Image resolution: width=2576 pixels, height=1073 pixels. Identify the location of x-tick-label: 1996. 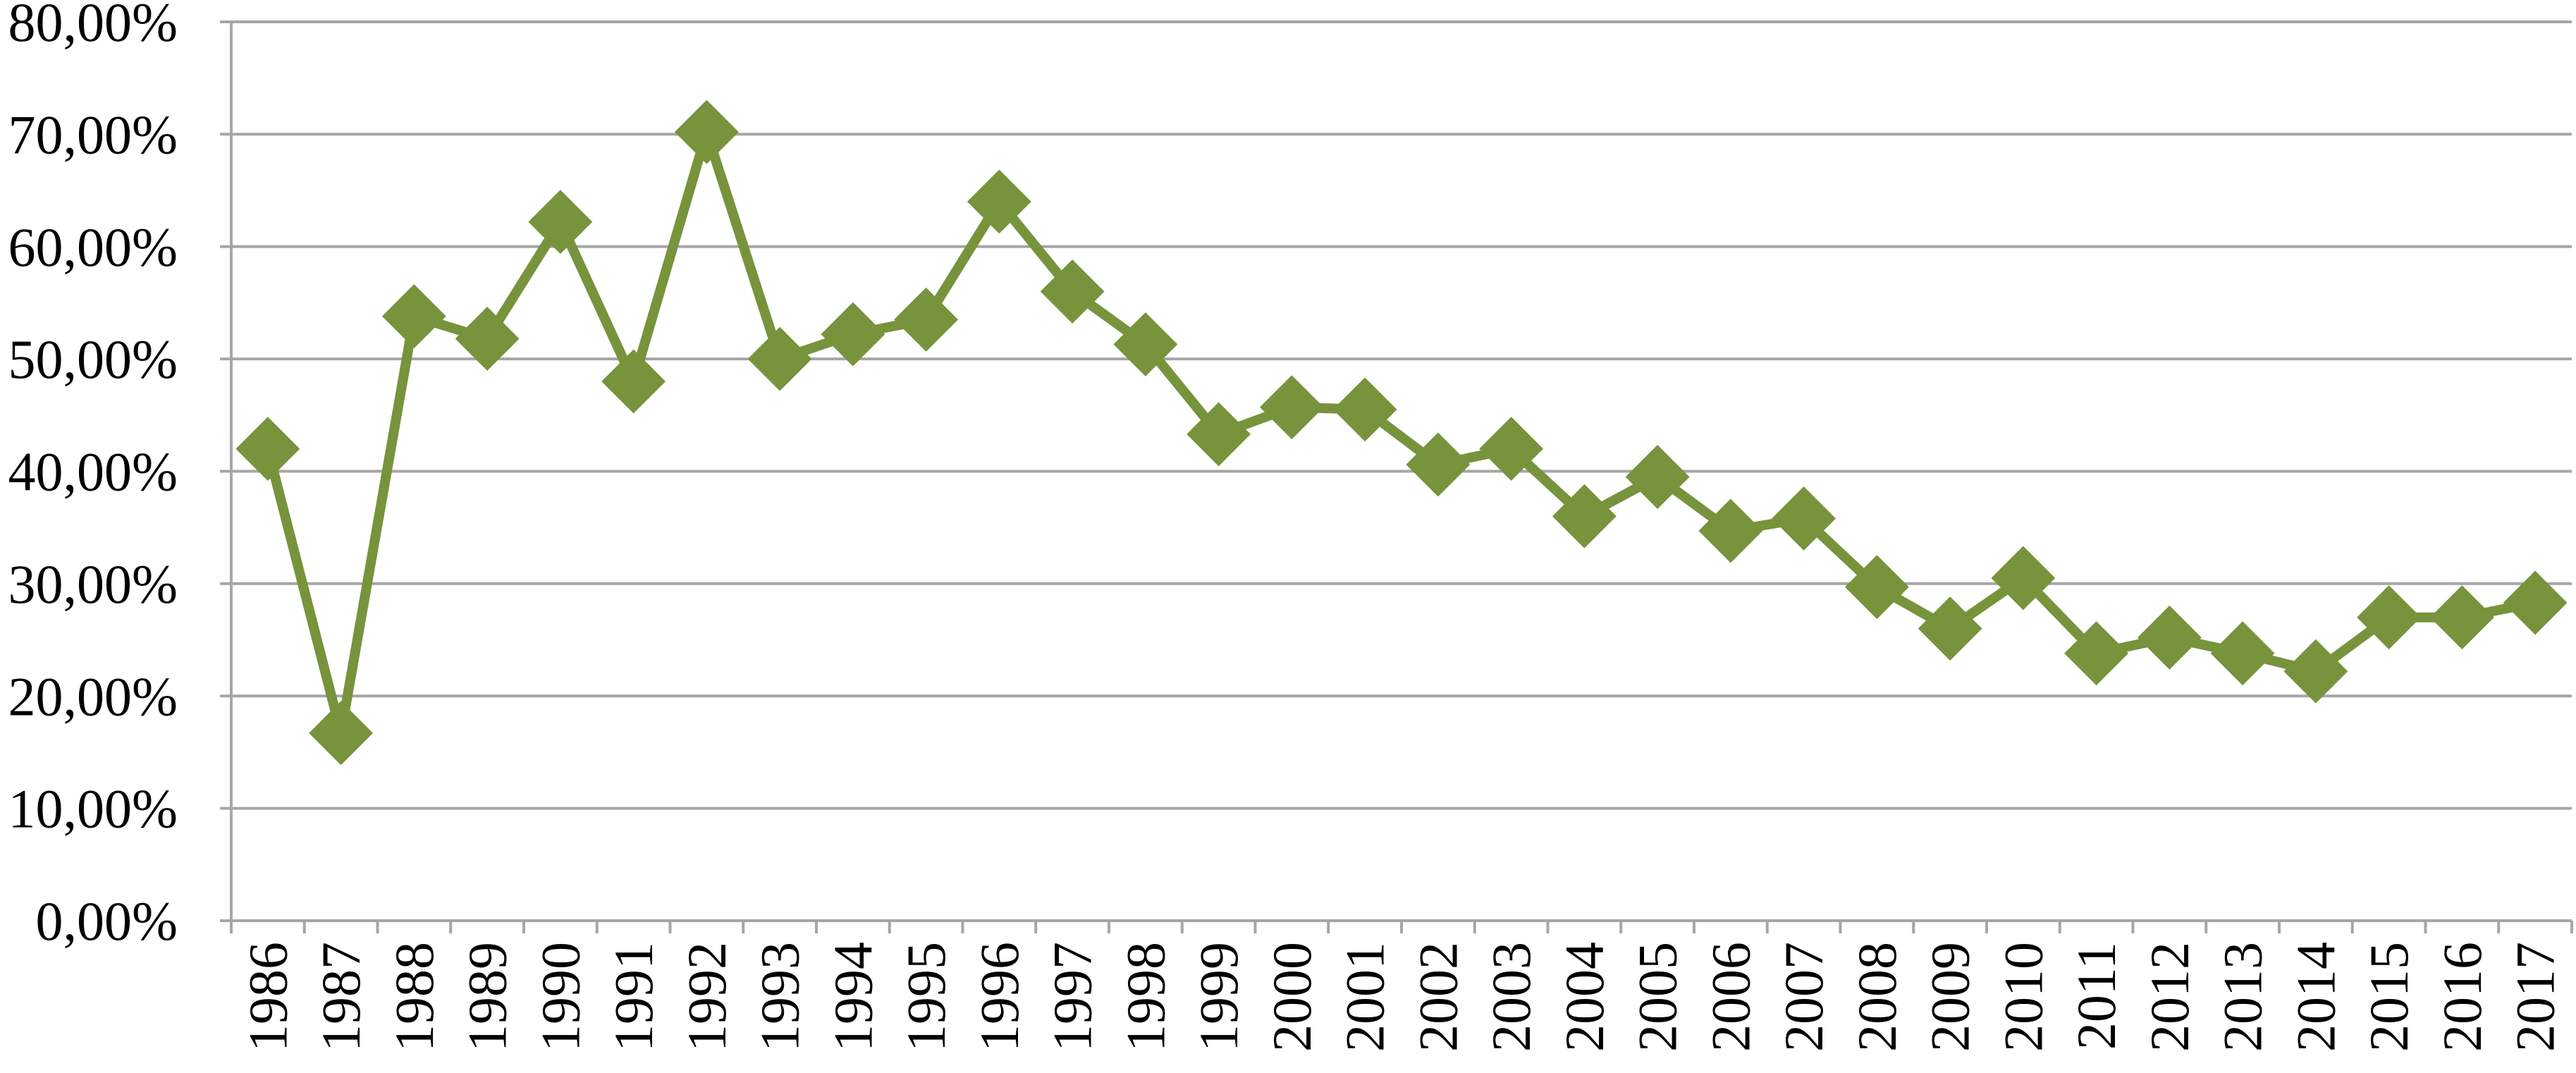
(999, 997).